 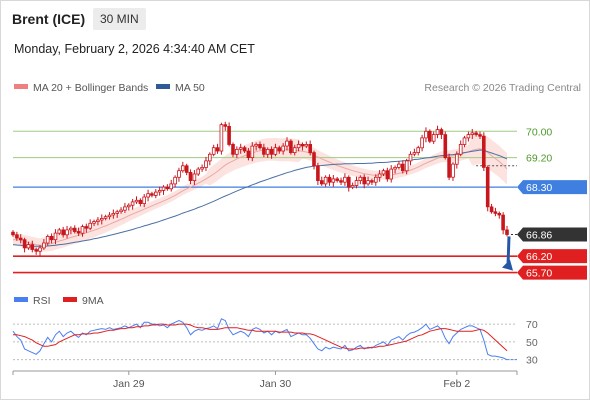 I want to click on level-label-70.00: 70.00, so click(x=539, y=132).